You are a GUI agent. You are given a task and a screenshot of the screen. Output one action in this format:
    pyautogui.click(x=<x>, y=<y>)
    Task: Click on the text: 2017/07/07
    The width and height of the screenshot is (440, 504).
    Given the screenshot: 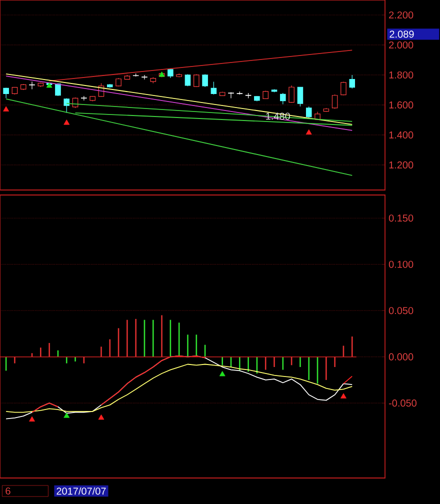 What is the action you would take?
    pyautogui.click(x=81, y=491)
    